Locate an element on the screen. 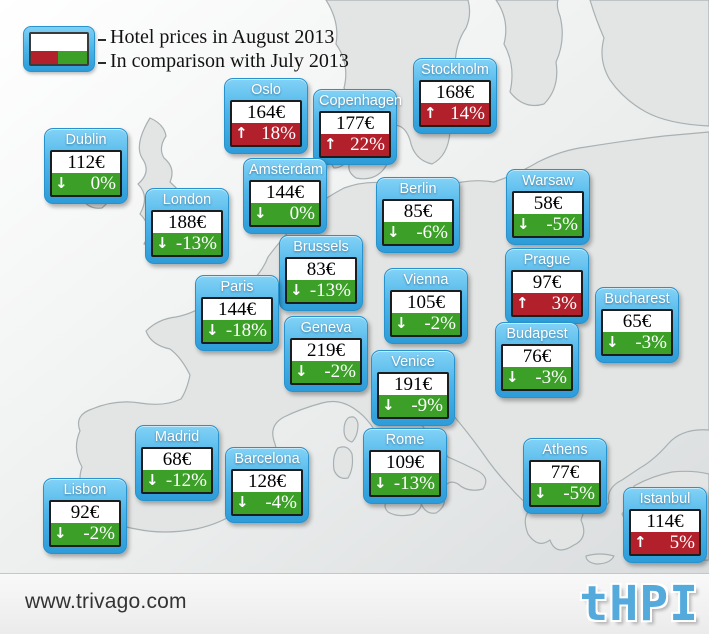  price-value: 97€ is located at coordinates (547, 282).